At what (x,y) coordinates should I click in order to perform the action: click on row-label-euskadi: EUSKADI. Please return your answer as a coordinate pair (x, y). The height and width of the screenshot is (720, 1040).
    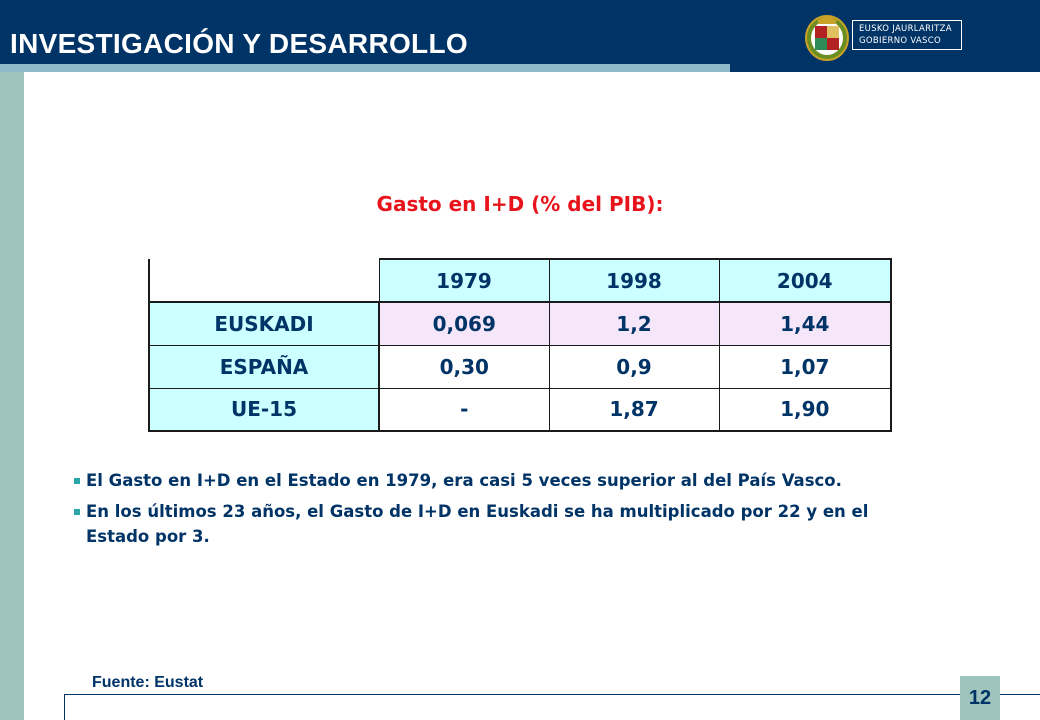
    Looking at the image, I should click on (264, 323).